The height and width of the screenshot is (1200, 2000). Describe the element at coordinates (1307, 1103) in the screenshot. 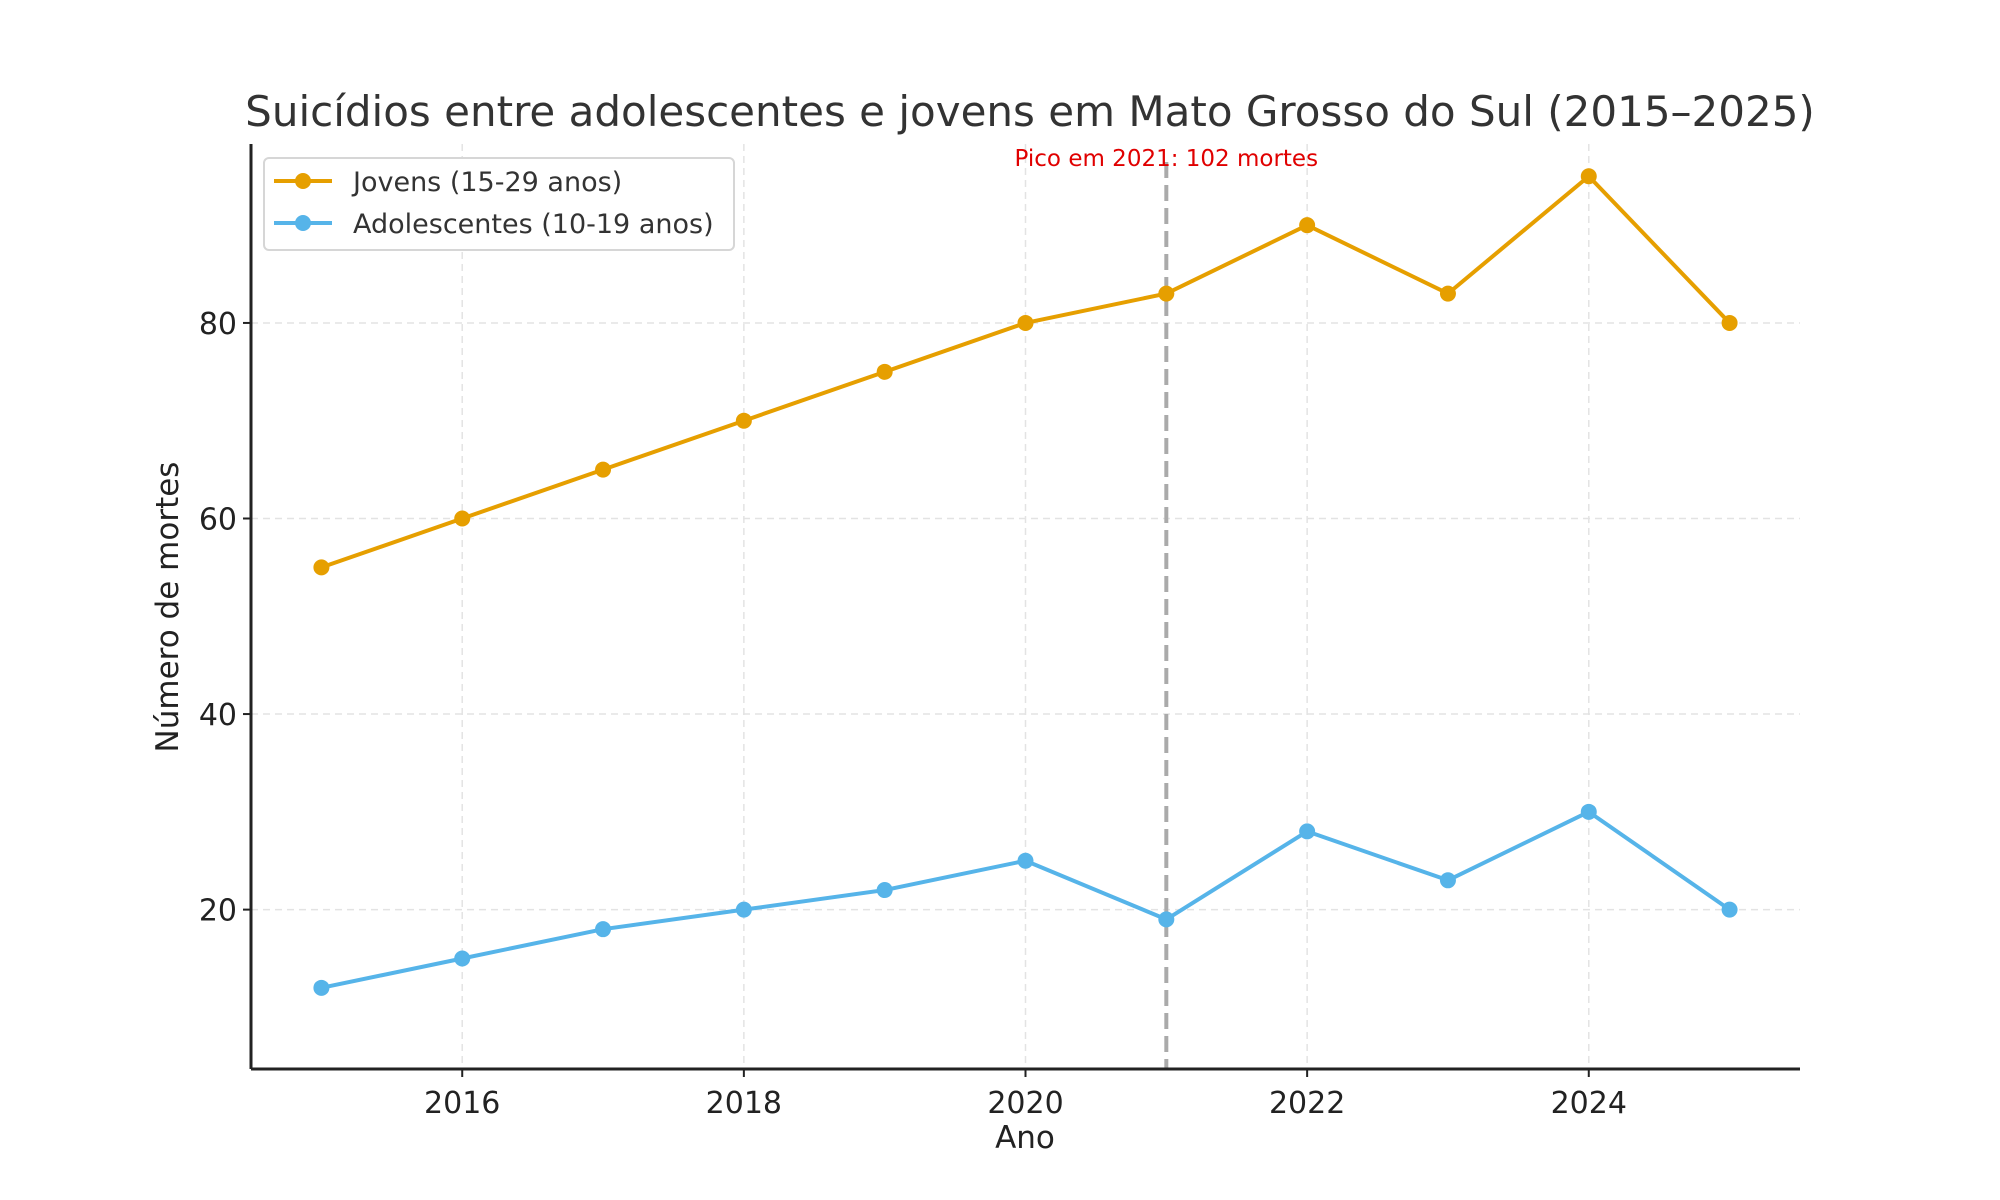

I see `x-tick-label: 2022` at that location.